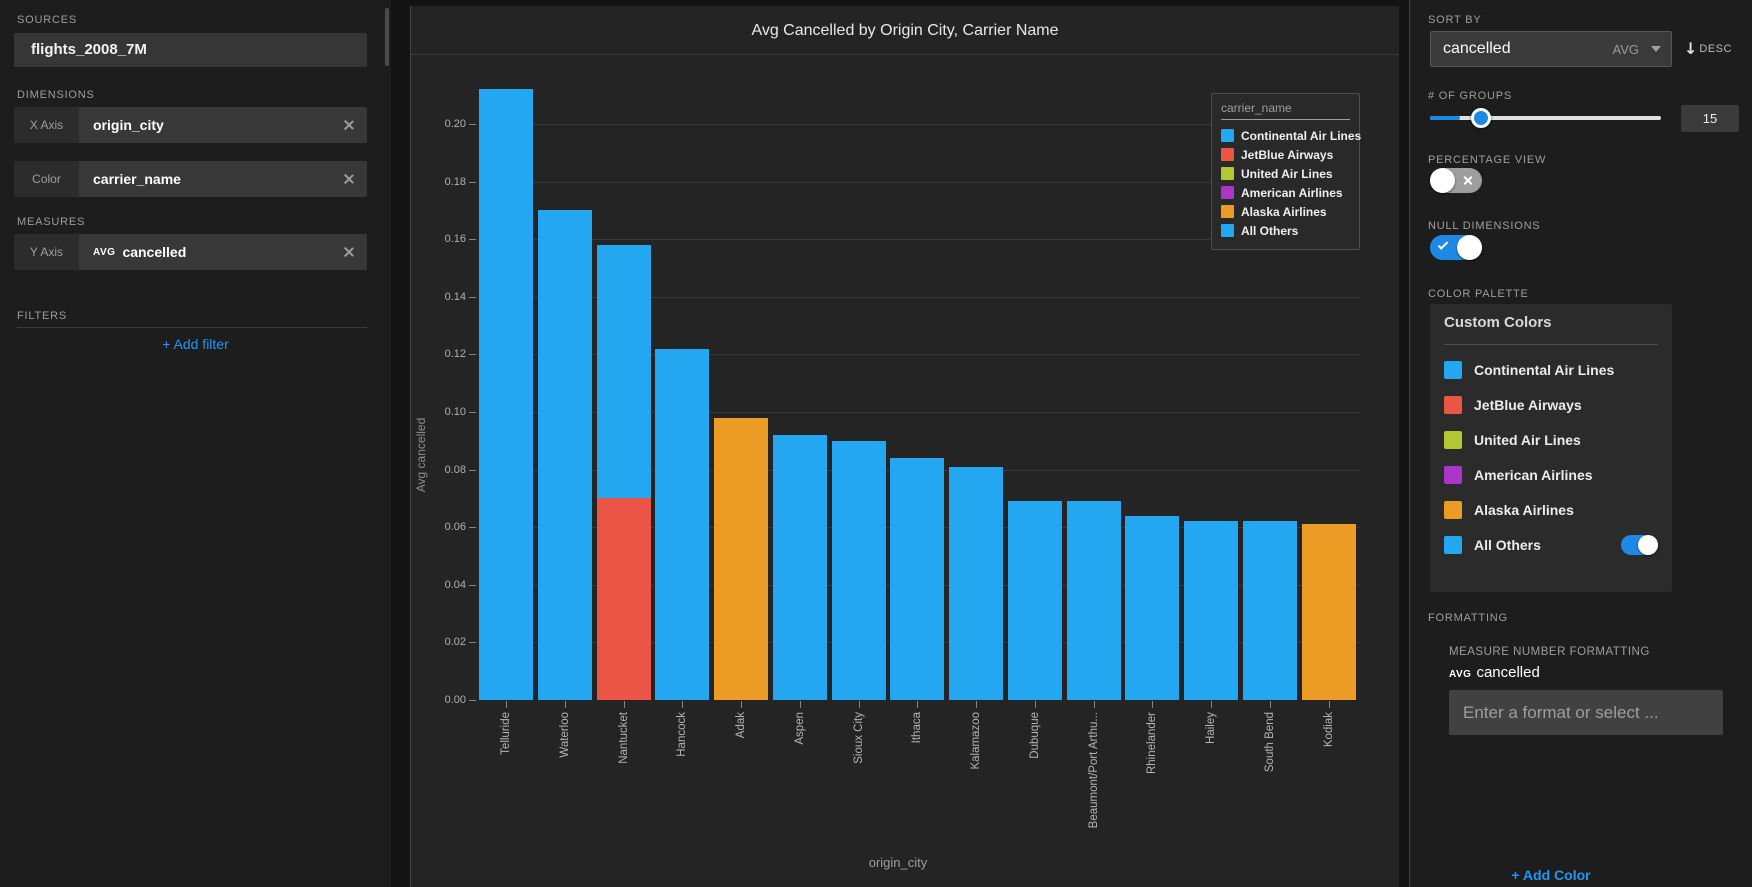  Describe the element at coordinates (421, 455) in the screenshot. I see `y-axis-title: Avg cancelled` at that location.